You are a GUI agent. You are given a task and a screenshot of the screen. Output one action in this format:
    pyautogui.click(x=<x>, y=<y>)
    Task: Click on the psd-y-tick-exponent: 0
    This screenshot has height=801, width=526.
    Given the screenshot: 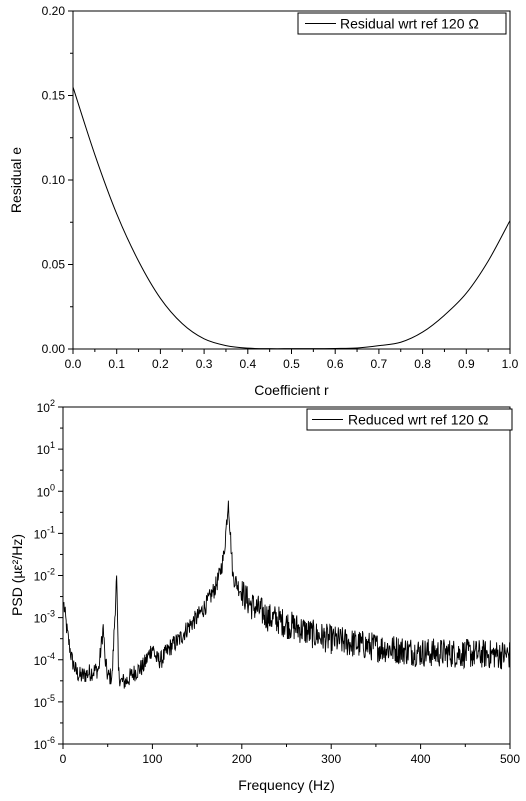 What is the action you would take?
    pyautogui.click(x=52, y=487)
    